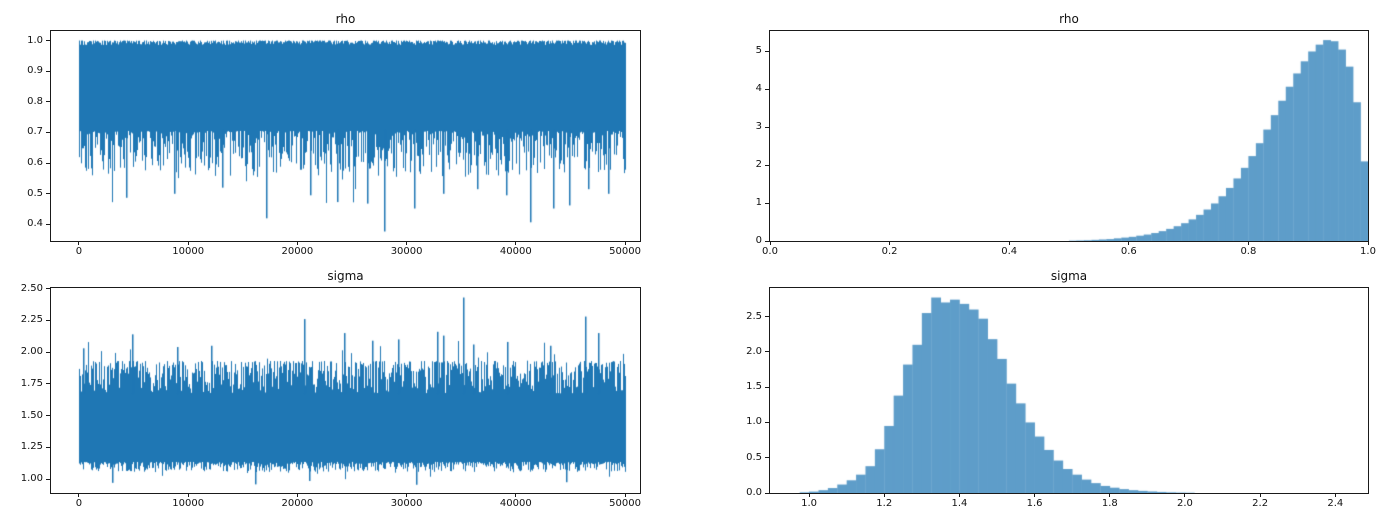  What do you see at coordinates (31, 320) in the screenshot?
I see `y-tick-label: 2.25` at bounding box center [31, 320].